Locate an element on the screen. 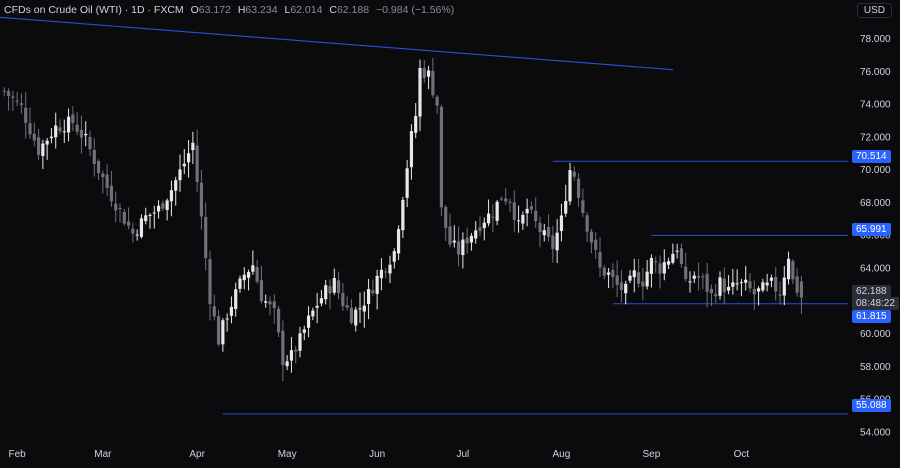 The image size is (900, 468). close-value: 62.188 is located at coordinates (353, 10).